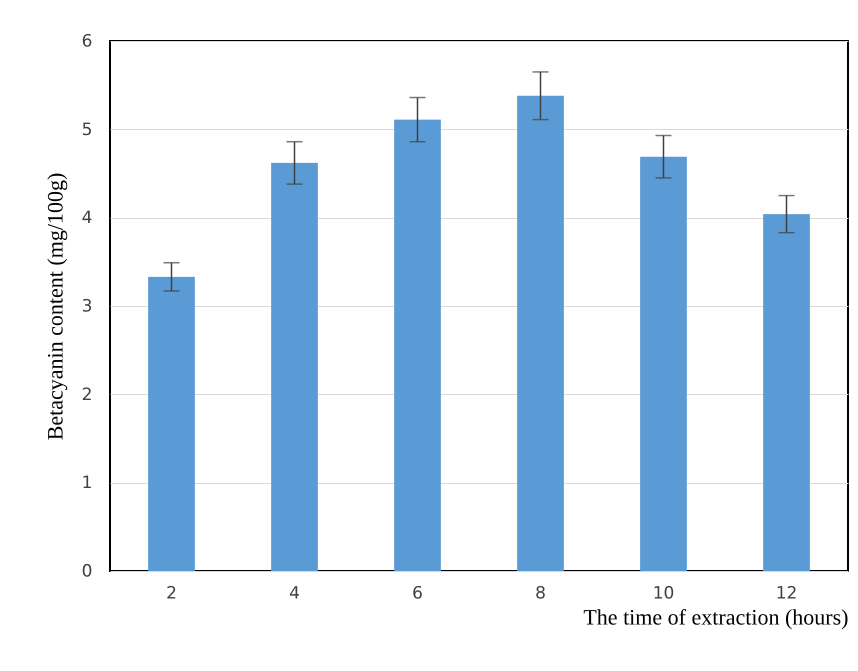 This screenshot has width=858, height=671. What do you see at coordinates (87, 42) in the screenshot?
I see `y-tick-label: 6` at bounding box center [87, 42].